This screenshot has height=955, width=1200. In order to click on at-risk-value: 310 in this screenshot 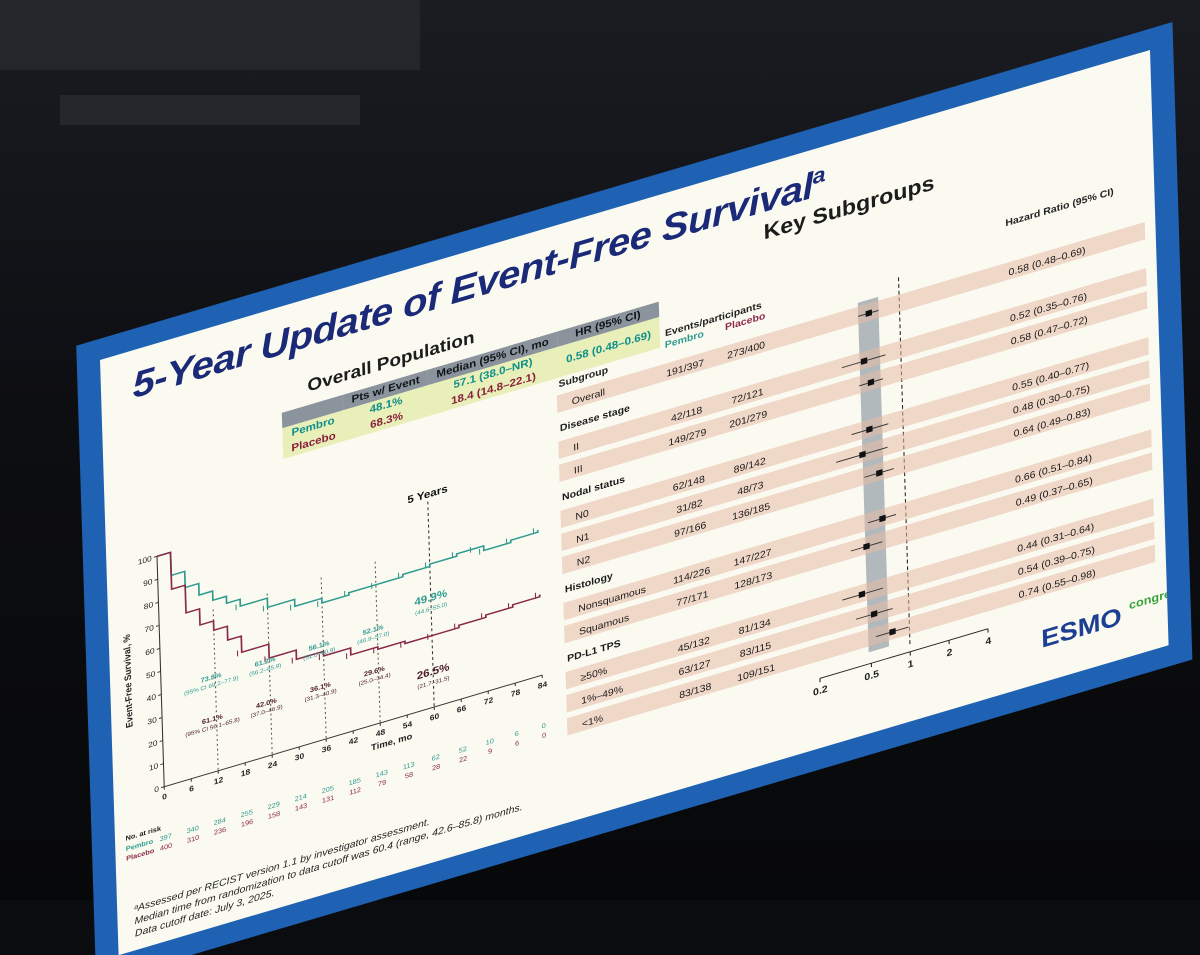, I will do `click(193, 839)`.